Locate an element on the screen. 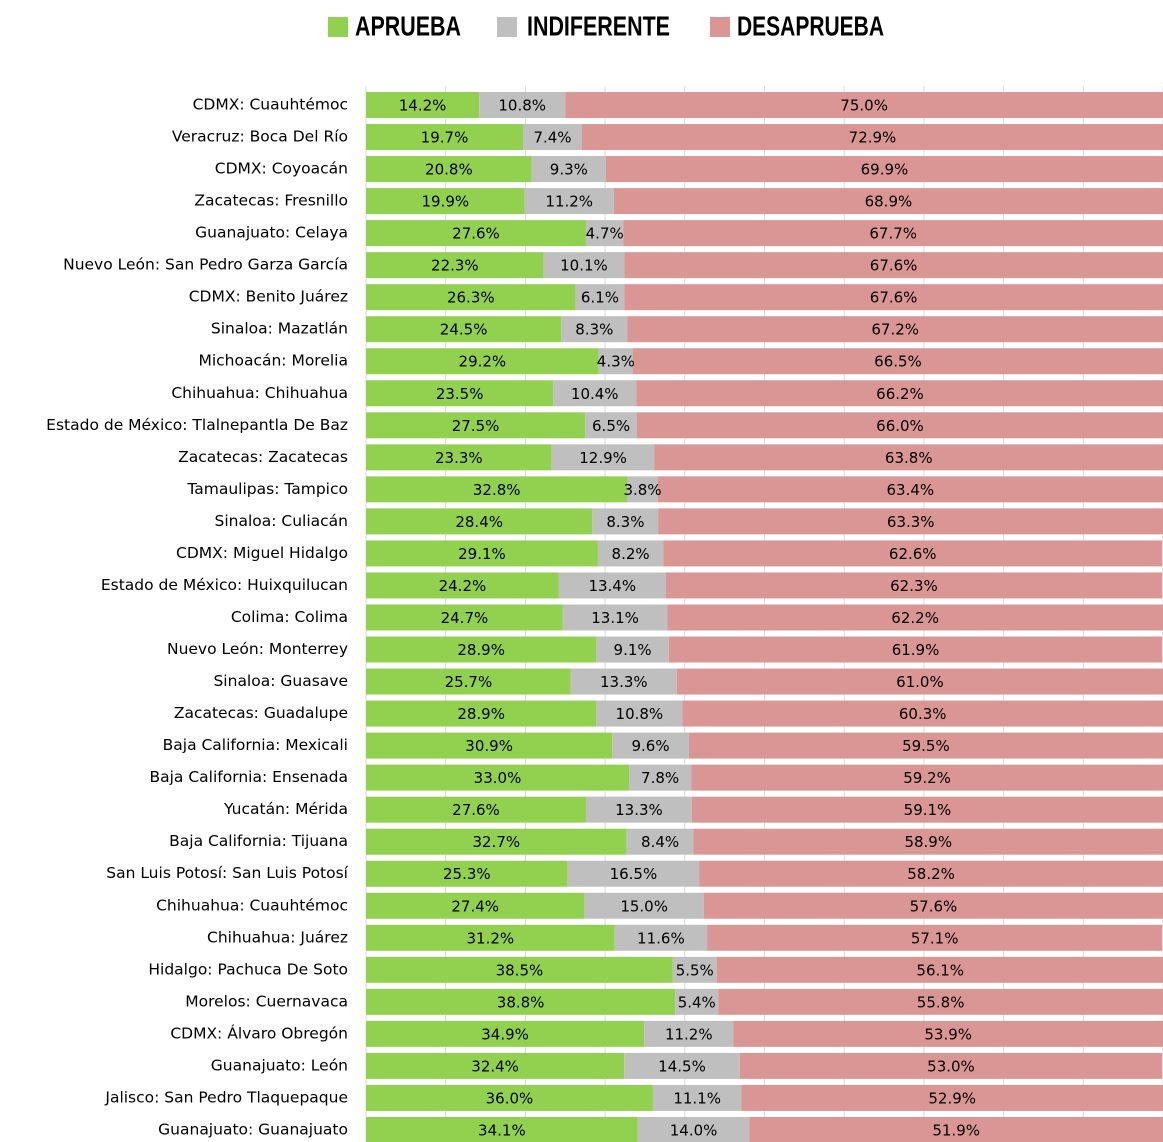 The width and height of the screenshot is (1163, 1142). value-label: 23.5% is located at coordinates (460, 394).